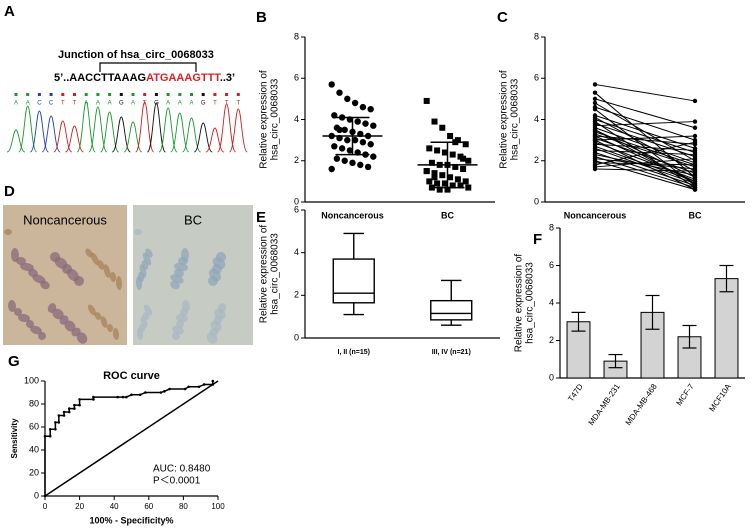 The width and height of the screenshot is (753, 528). I want to click on ihc-image, so click(193, 275).